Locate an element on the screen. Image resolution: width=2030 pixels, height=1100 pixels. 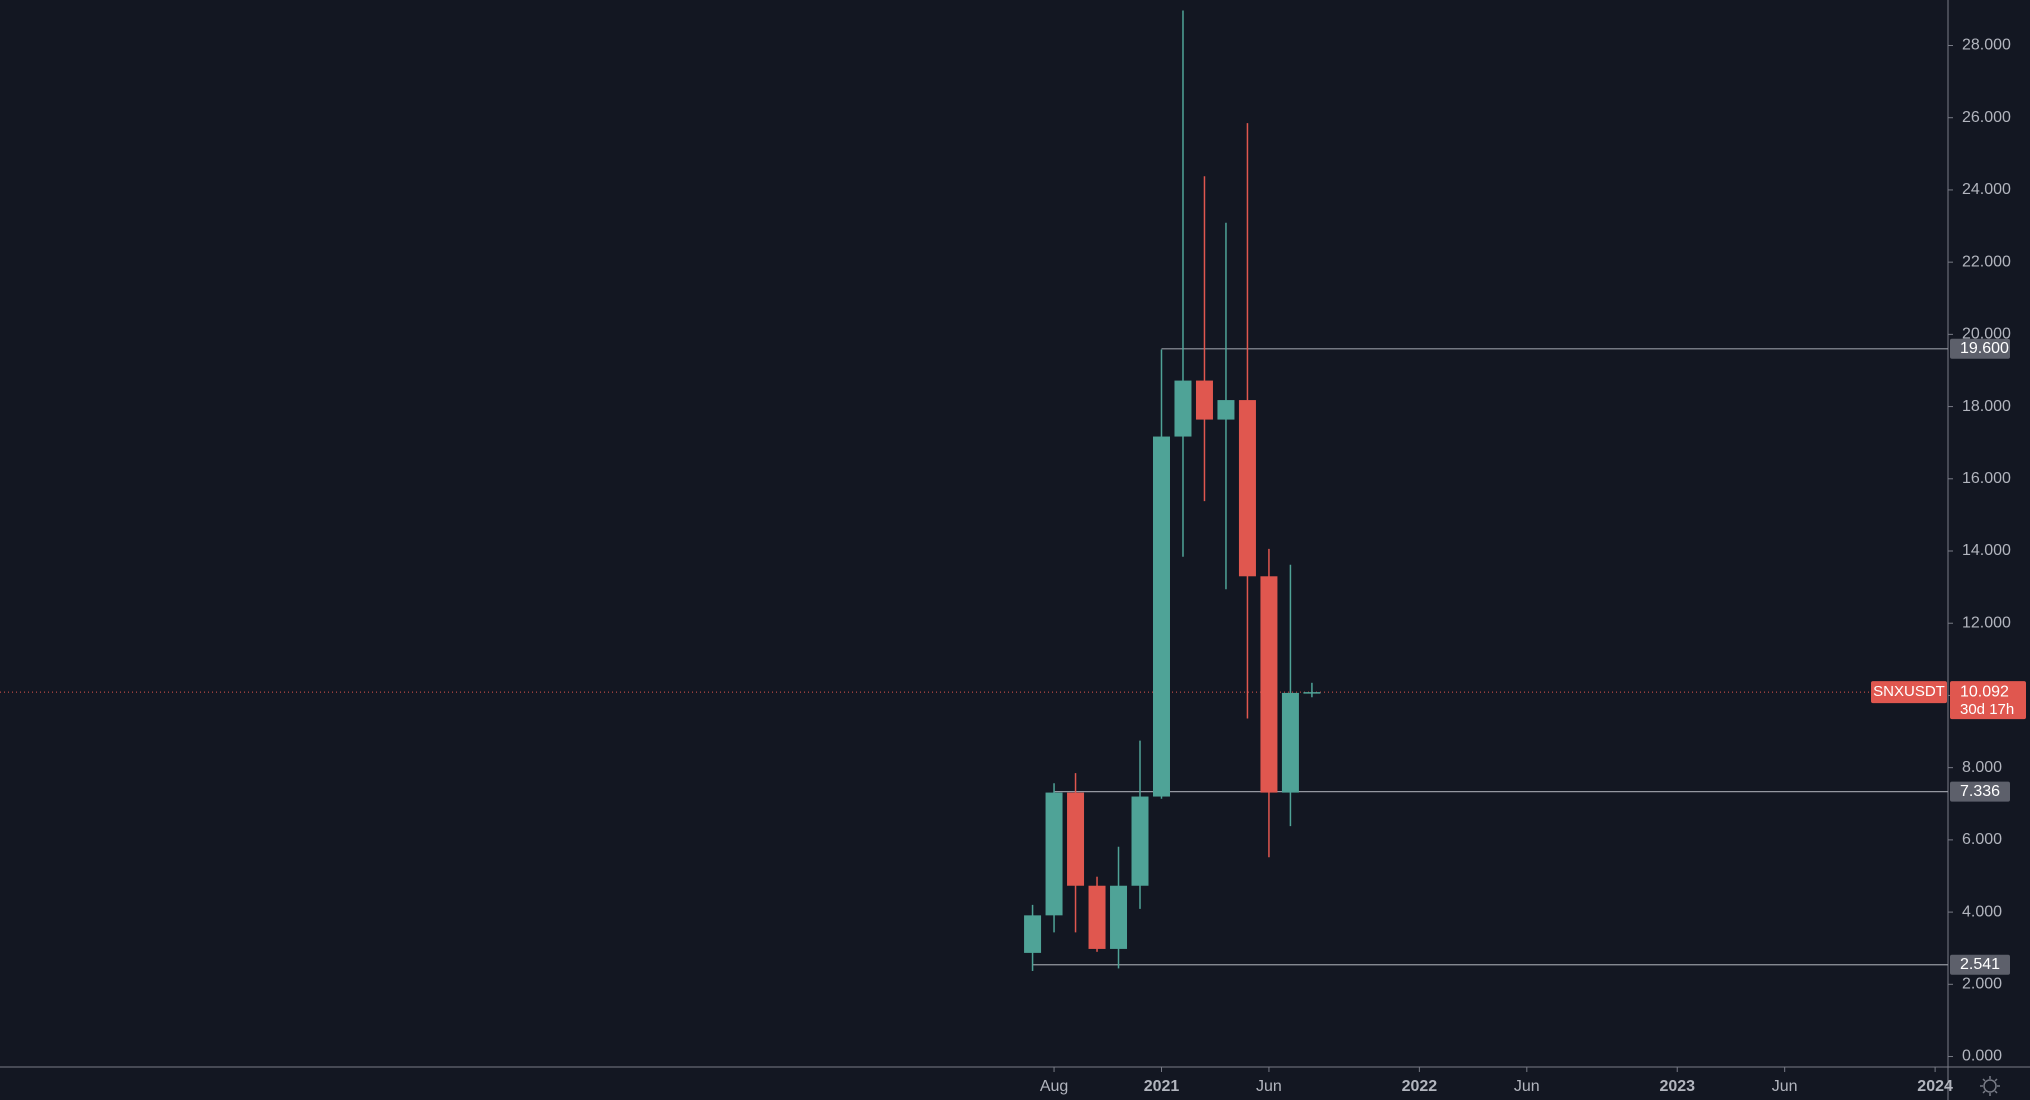
y-tick-label: 4.000 is located at coordinates (1982, 911).